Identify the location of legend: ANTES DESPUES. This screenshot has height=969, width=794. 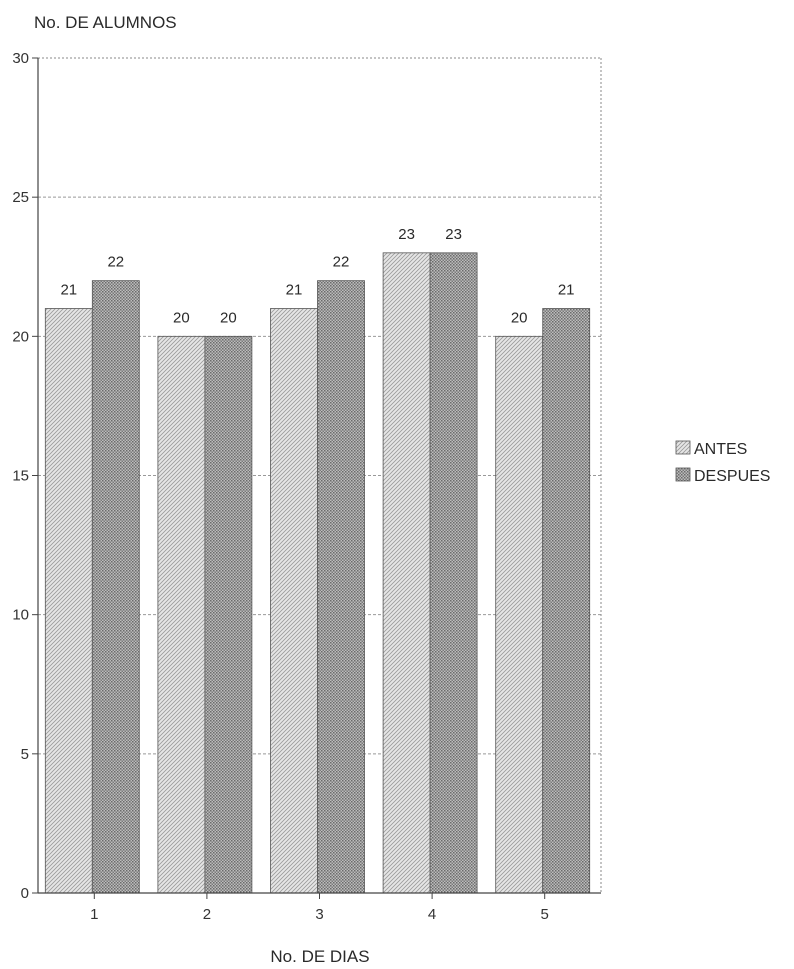
(722, 462).